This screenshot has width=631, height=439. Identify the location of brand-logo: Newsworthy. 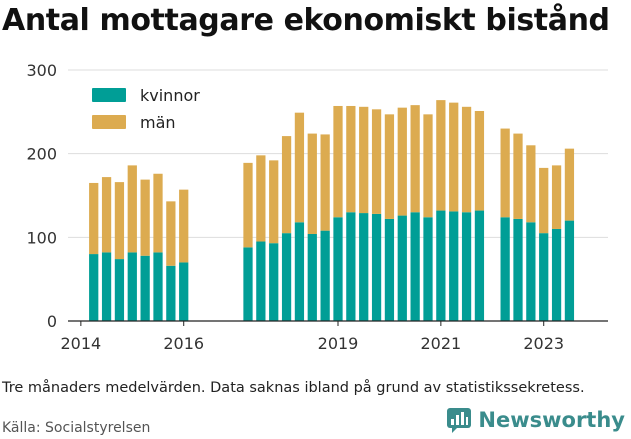
(535, 420).